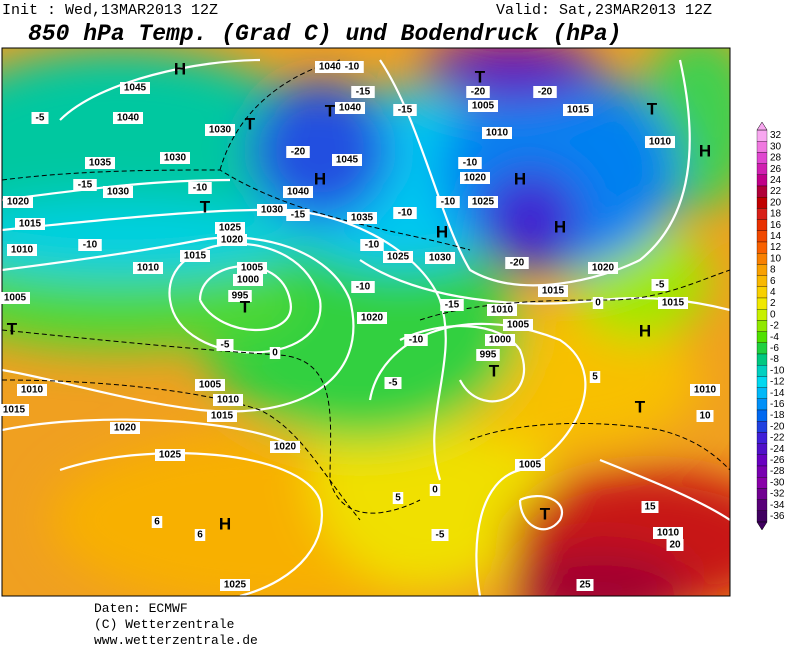 Image resolution: width=792 pixels, height=648 pixels. I want to click on contour-label: 995, so click(240, 296).